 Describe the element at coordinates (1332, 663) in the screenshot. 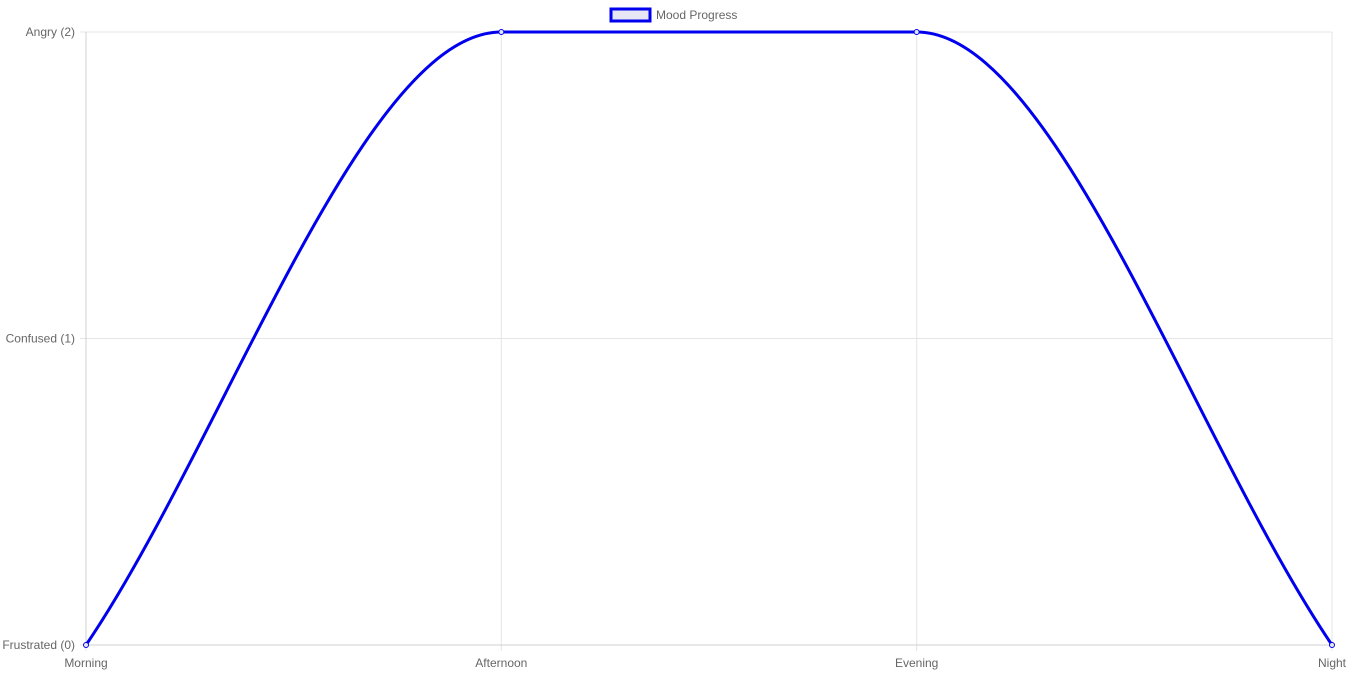

I see `x-tick-label: Night` at that location.